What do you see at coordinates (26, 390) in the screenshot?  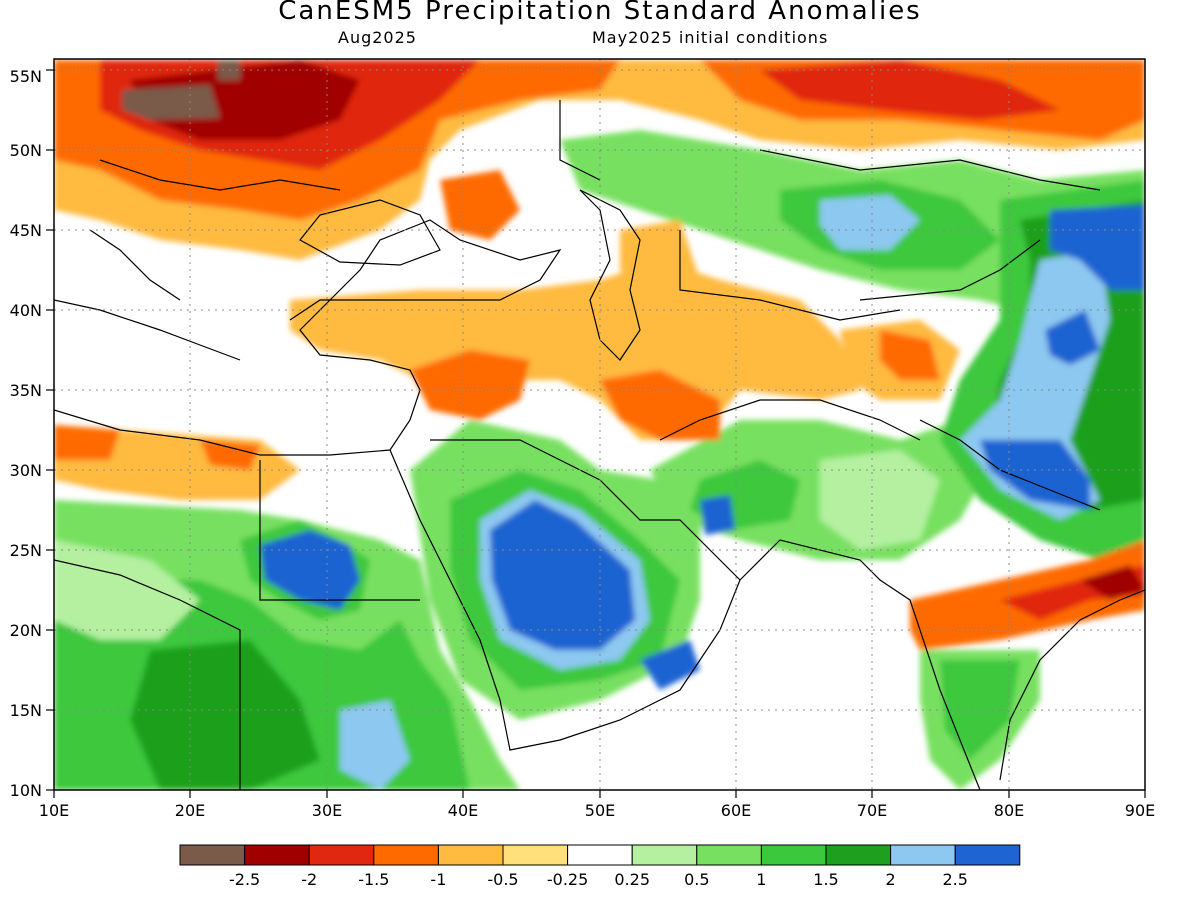 I see `lat-label: 35N` at bounding box center [26, 390].